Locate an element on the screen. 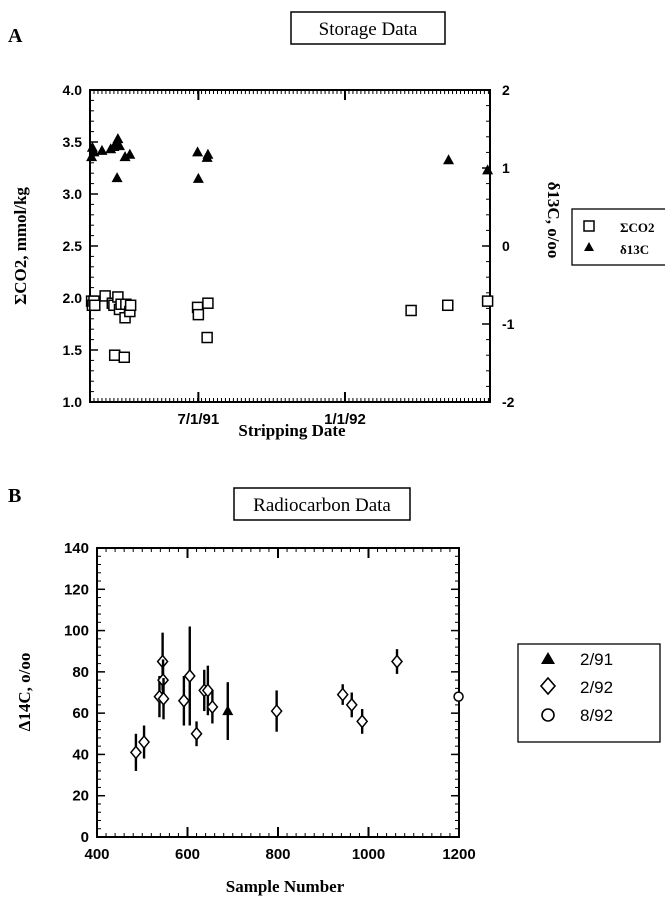 The width and height of the screenshot is (665, 899). panel-b-legend: 2/91 2/92 8/92 is located at coordinates (589, 693).